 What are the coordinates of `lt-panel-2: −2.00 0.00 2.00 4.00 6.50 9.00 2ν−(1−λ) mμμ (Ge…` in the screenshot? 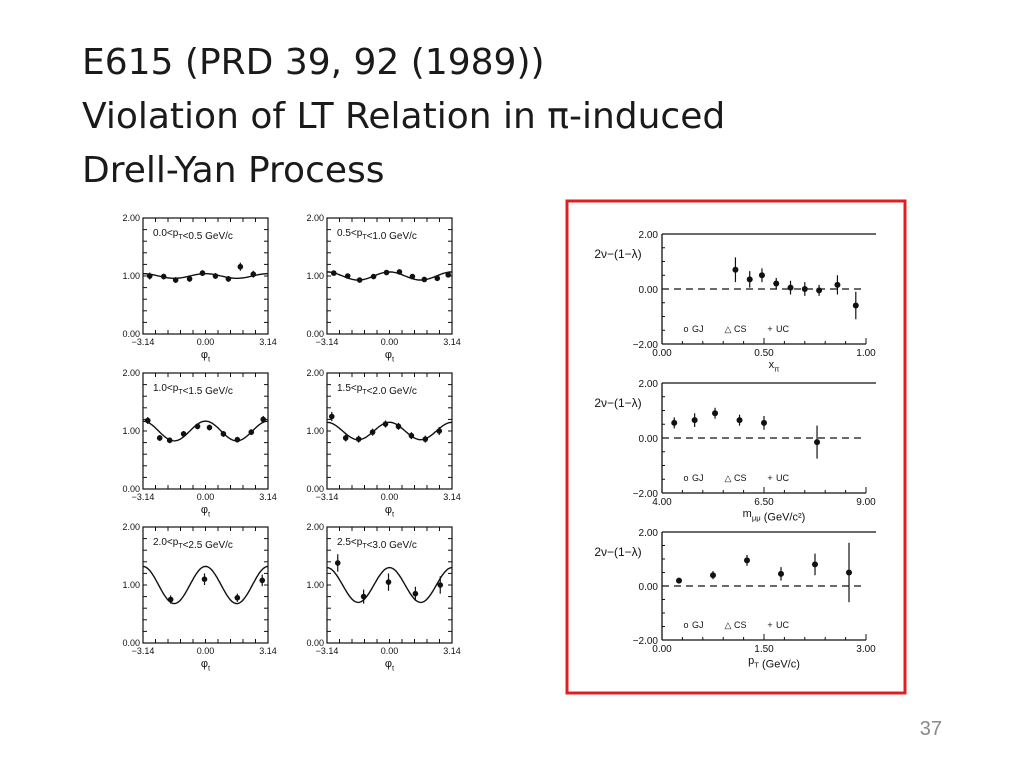 It's located at (735, 451).